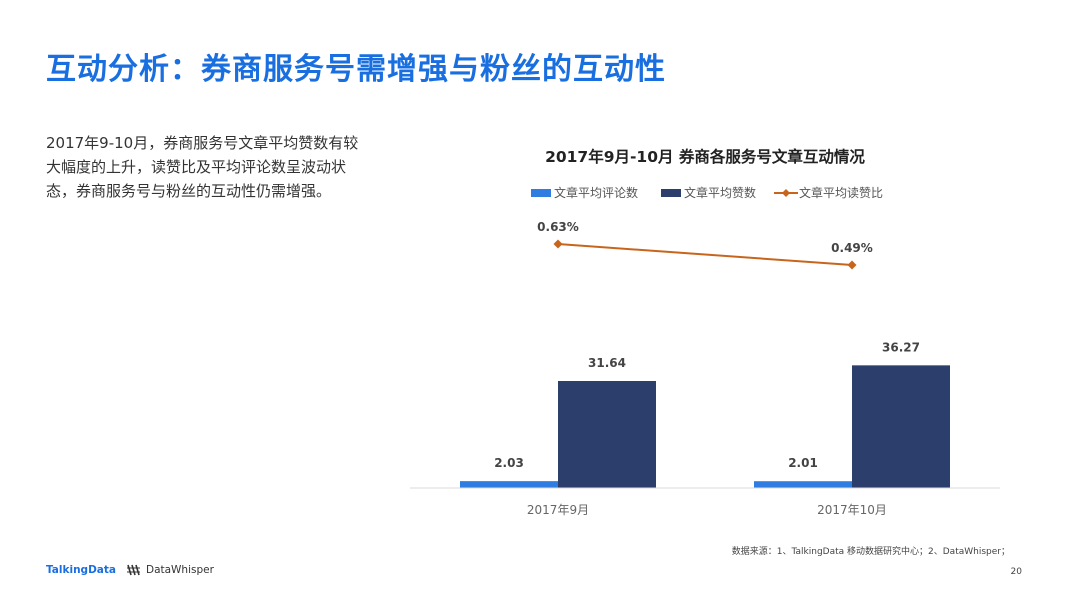  Describe the element at coordinates (558, 227) in the screenshot. I see `line-value-label: 0.63%` at that location.